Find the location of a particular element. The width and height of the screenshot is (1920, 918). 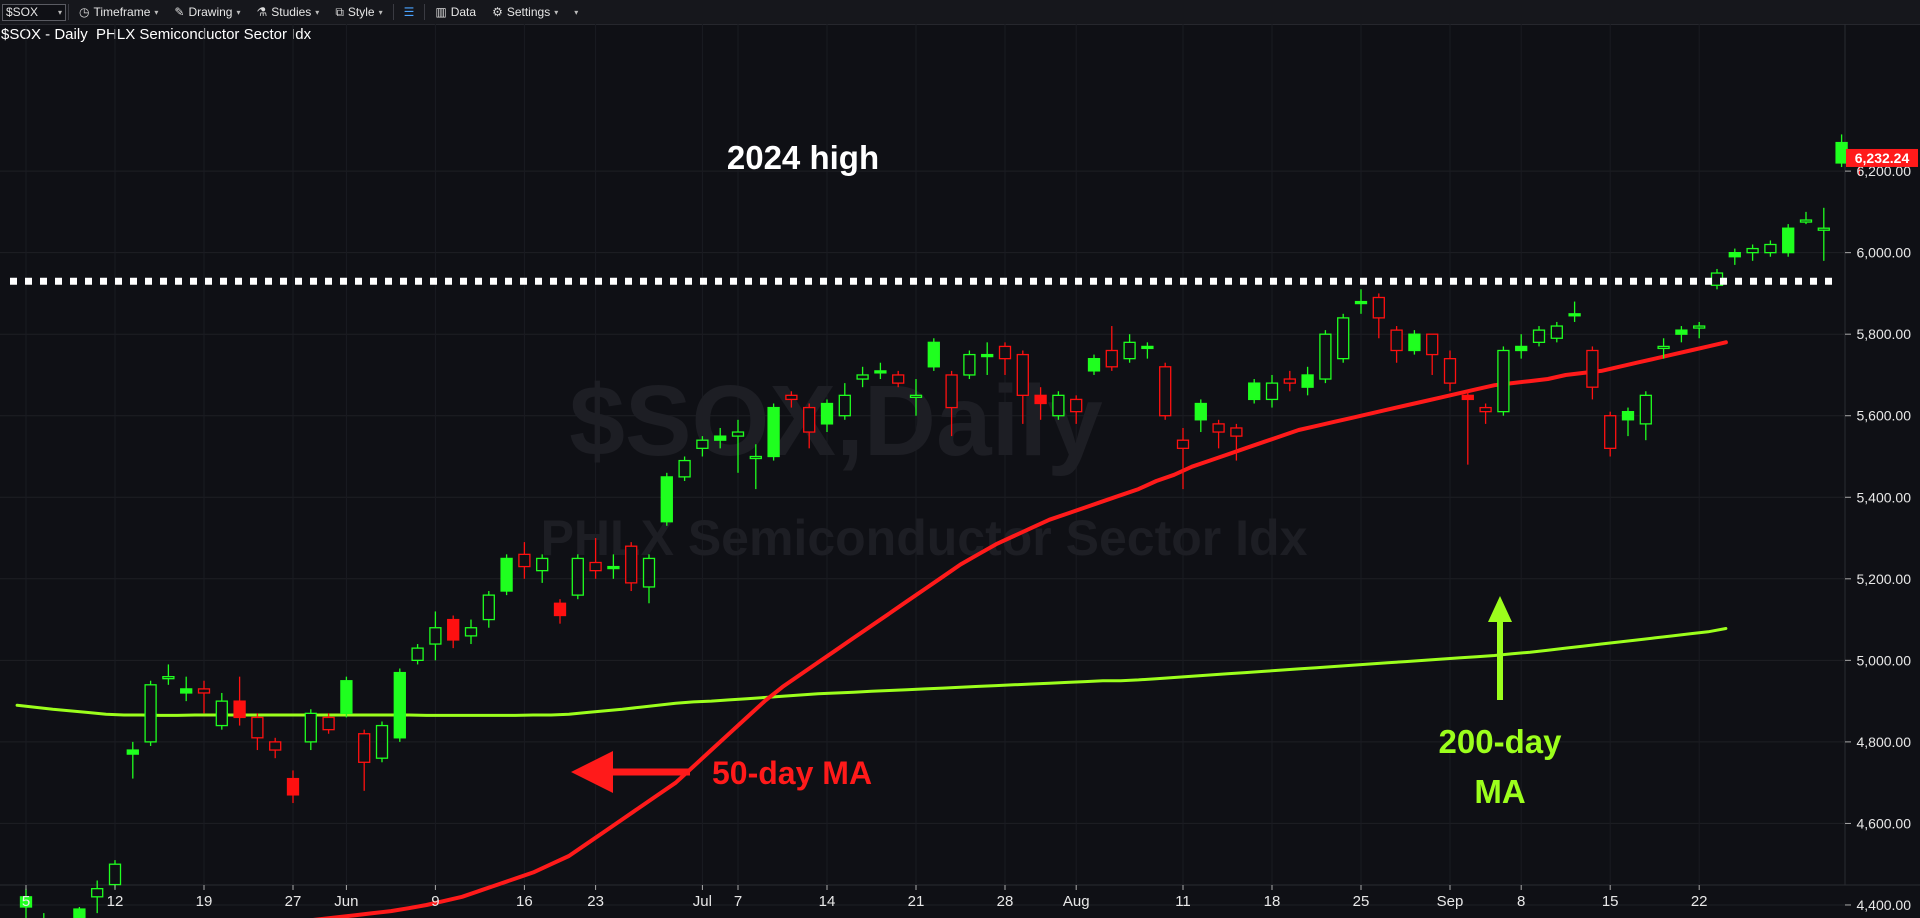

price-tag-label: 6,232.24 is located at coordinates (1882, 158).